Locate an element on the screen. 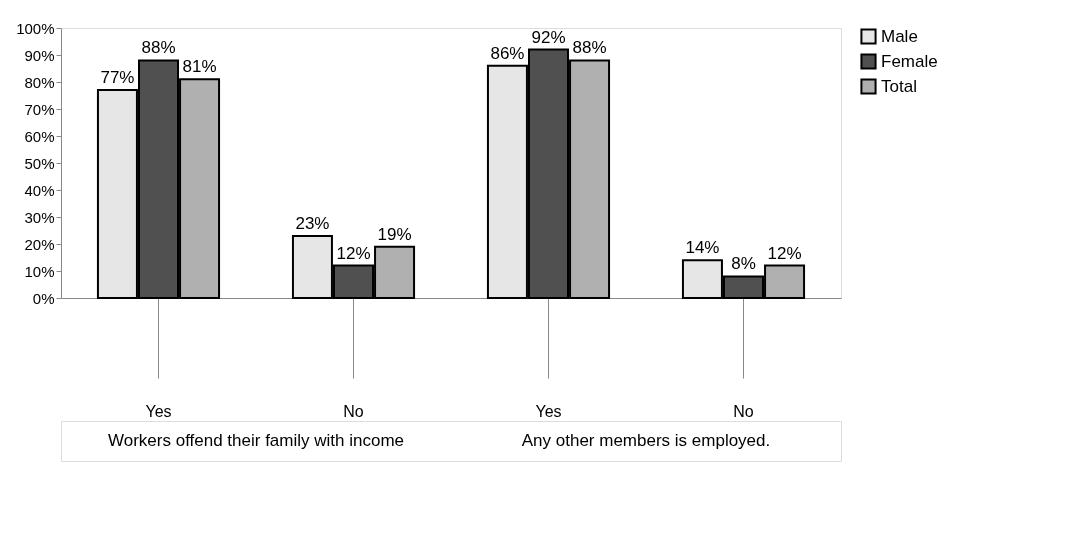 This screenshot has width=1080, height=543. data-label: 23% is located at coordinates (312, 223).